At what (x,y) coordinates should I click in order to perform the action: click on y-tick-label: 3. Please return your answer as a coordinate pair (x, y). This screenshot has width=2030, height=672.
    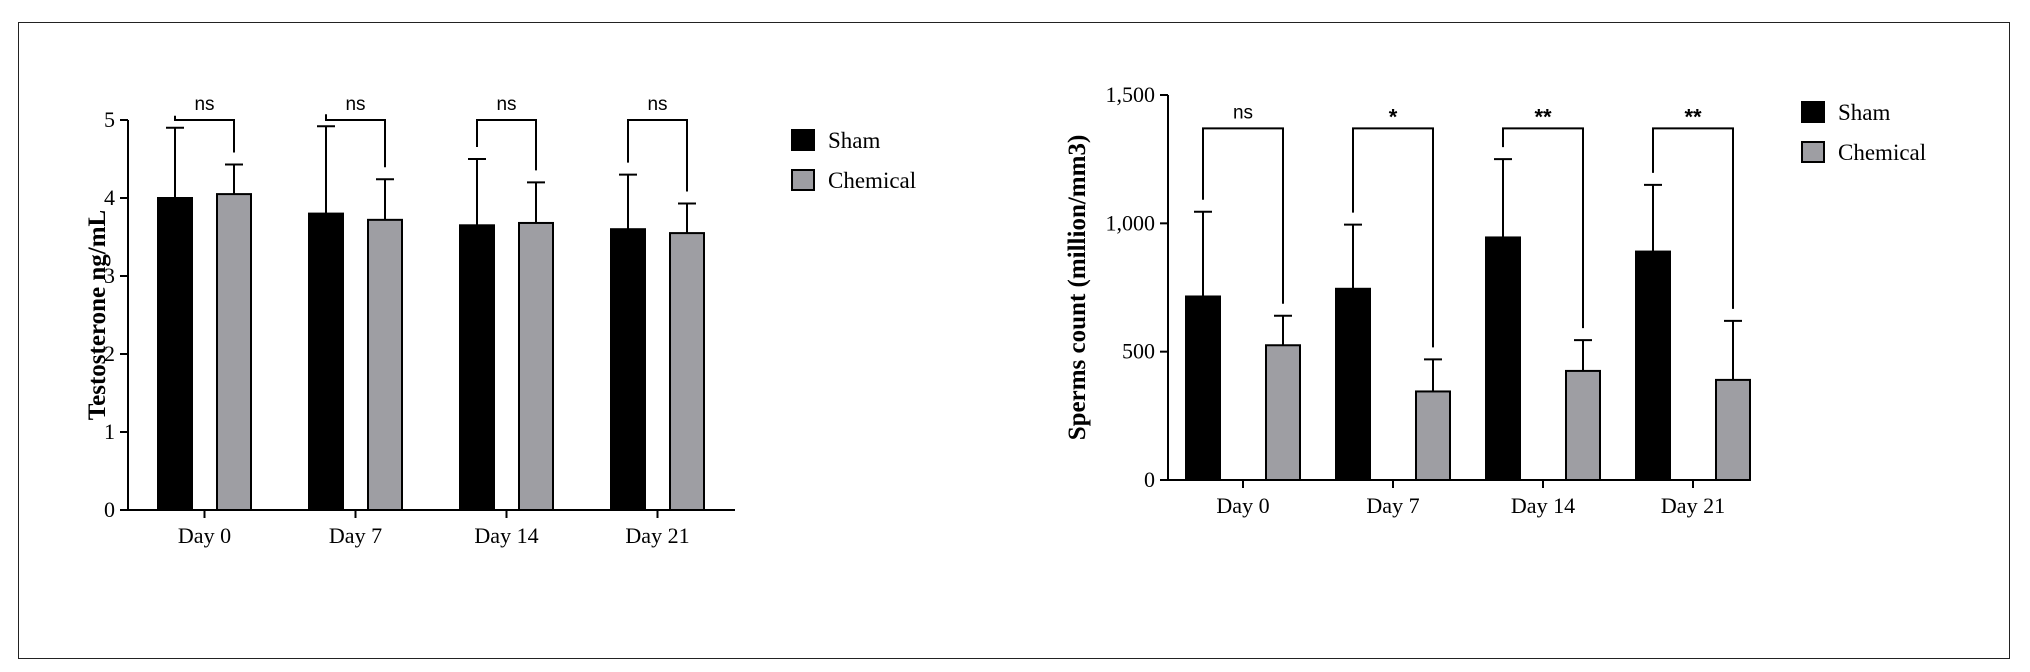
    Looking at the image, I should click on (109, 275).